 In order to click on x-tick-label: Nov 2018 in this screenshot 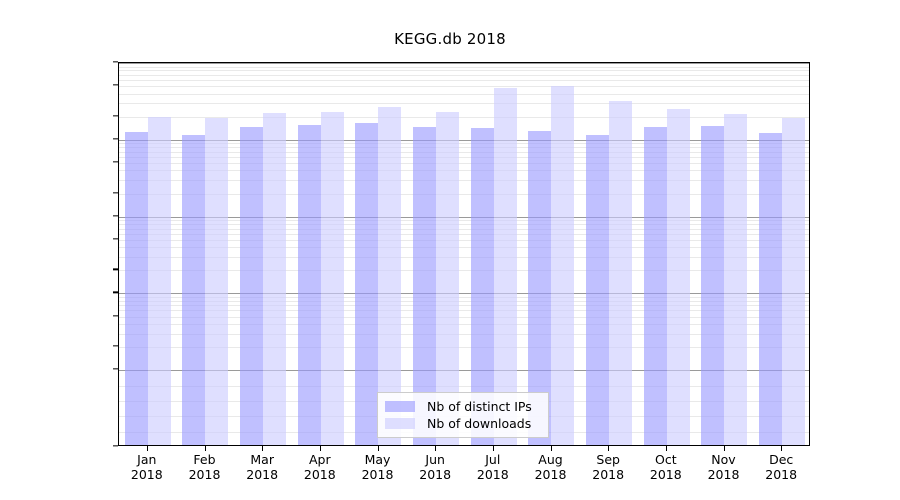, I will do `click(724, 467)`.